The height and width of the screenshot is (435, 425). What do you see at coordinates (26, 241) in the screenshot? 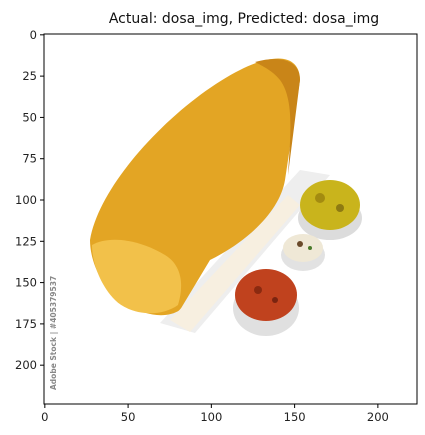
I see `y-tick-label: 125` at bounding box center [26, 241].